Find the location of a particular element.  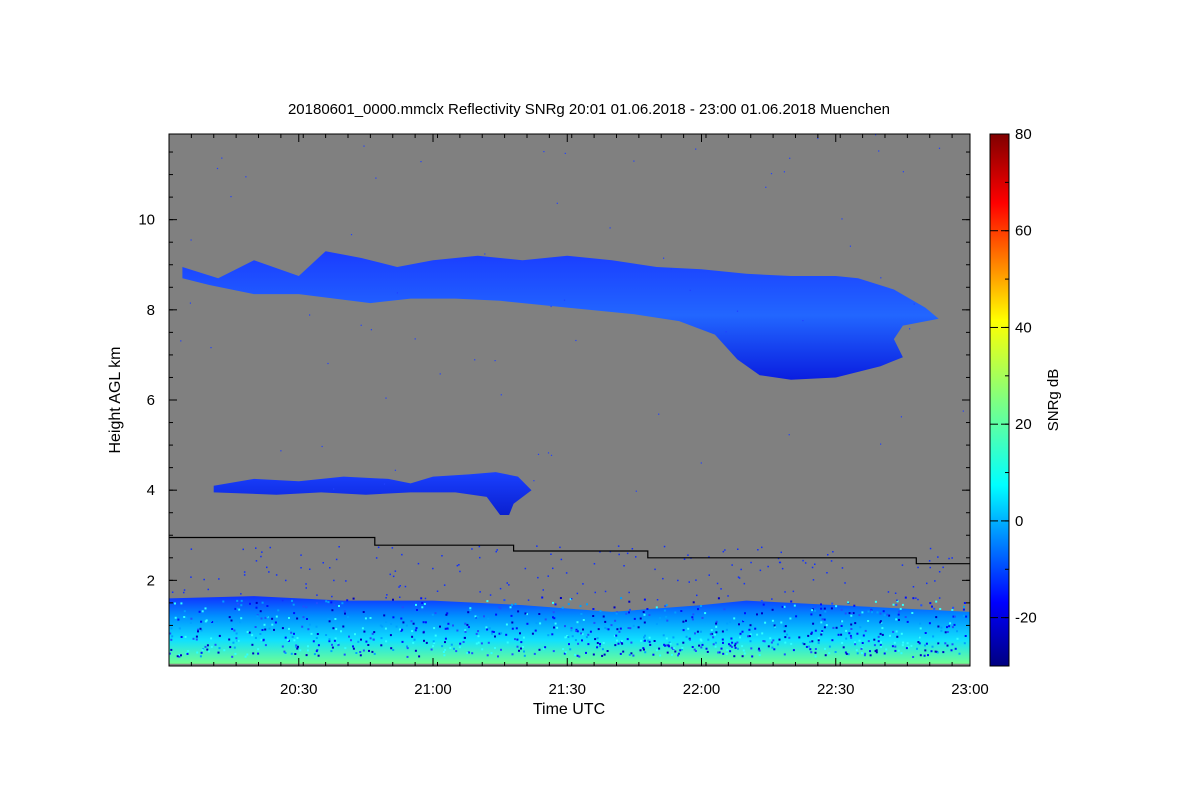

colorbar-tick-label-4: 40 is located at coordinates (1023, 327).